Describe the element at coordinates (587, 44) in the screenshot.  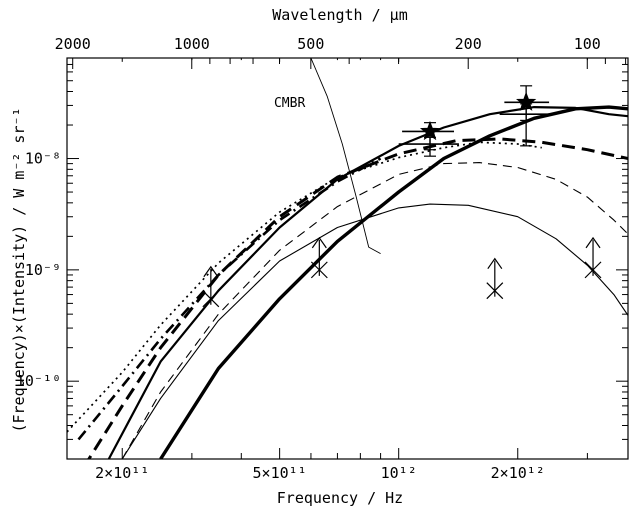
I see `x2-tick-label-5: 100` at that location.